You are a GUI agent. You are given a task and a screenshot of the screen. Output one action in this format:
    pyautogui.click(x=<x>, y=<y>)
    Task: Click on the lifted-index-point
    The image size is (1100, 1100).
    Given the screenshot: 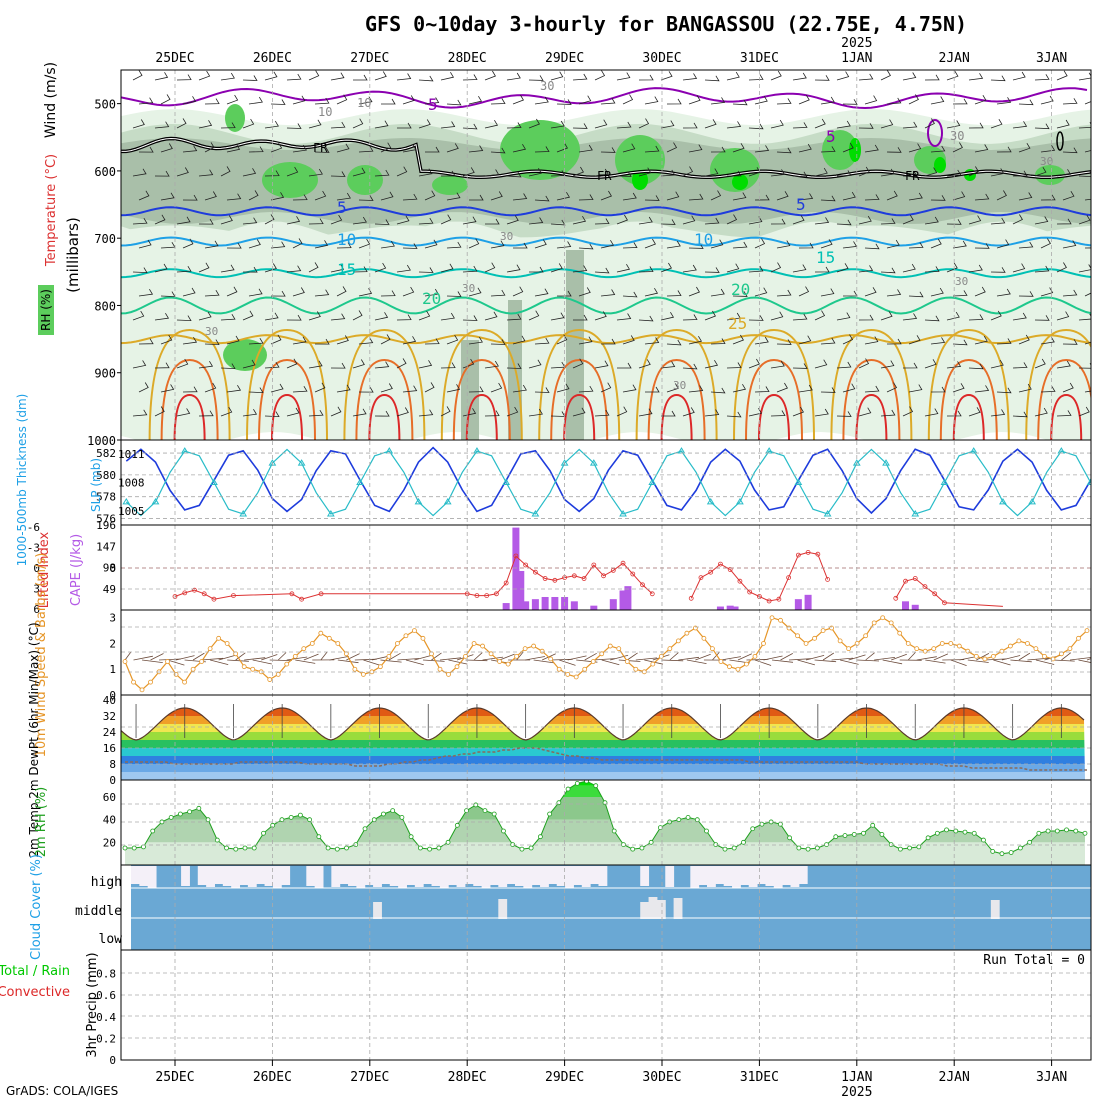 What is the action you would take?
    pyautogui.click(x=750, y=592)
    